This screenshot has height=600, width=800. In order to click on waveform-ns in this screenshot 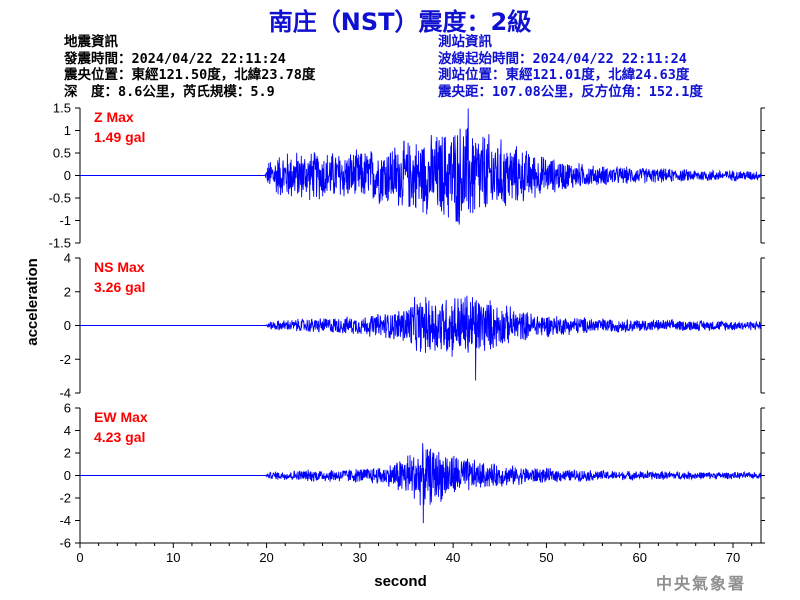, I will do `click(421, 338)`.